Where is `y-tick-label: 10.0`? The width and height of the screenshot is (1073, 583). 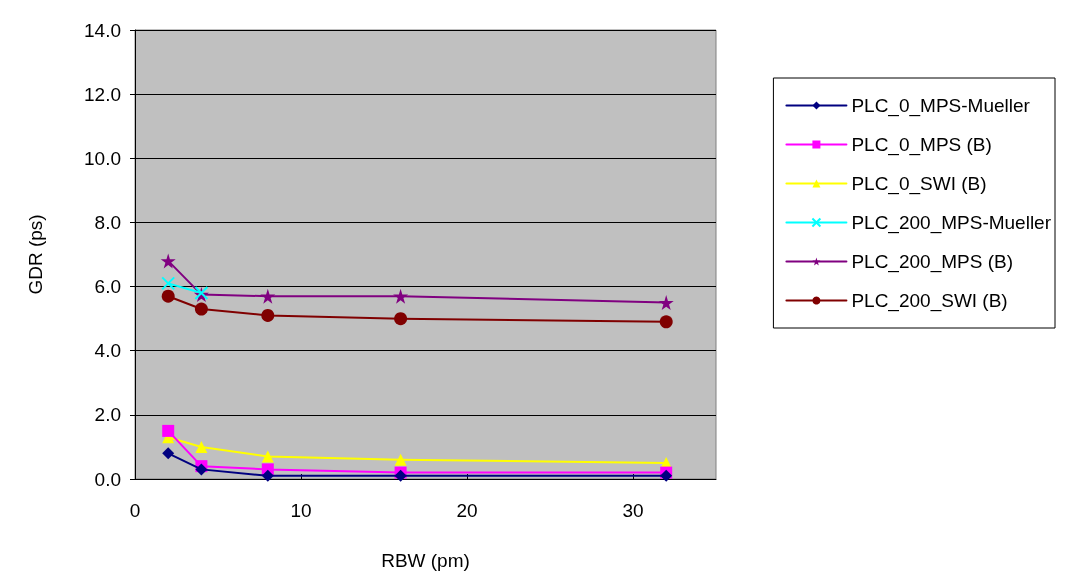 y-tick-label: 10.0 is located at coordinates (102, 158).